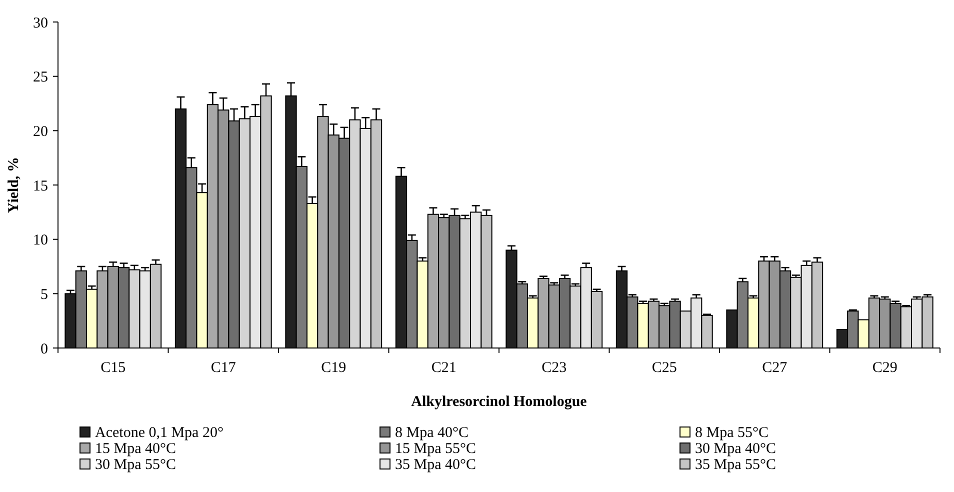 Image resolution: width=954 pixels, height=492 pixels. Describe the element at coordinates (735, 465) in the screenshot. I see `legend-label: 35 Mpa 55°C` at that location.